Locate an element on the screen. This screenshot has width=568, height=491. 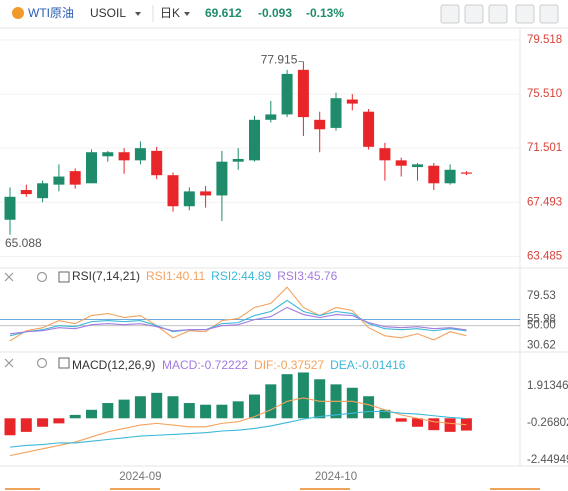
y-tick-label: 30.62 is located at coordinates (541, 345).